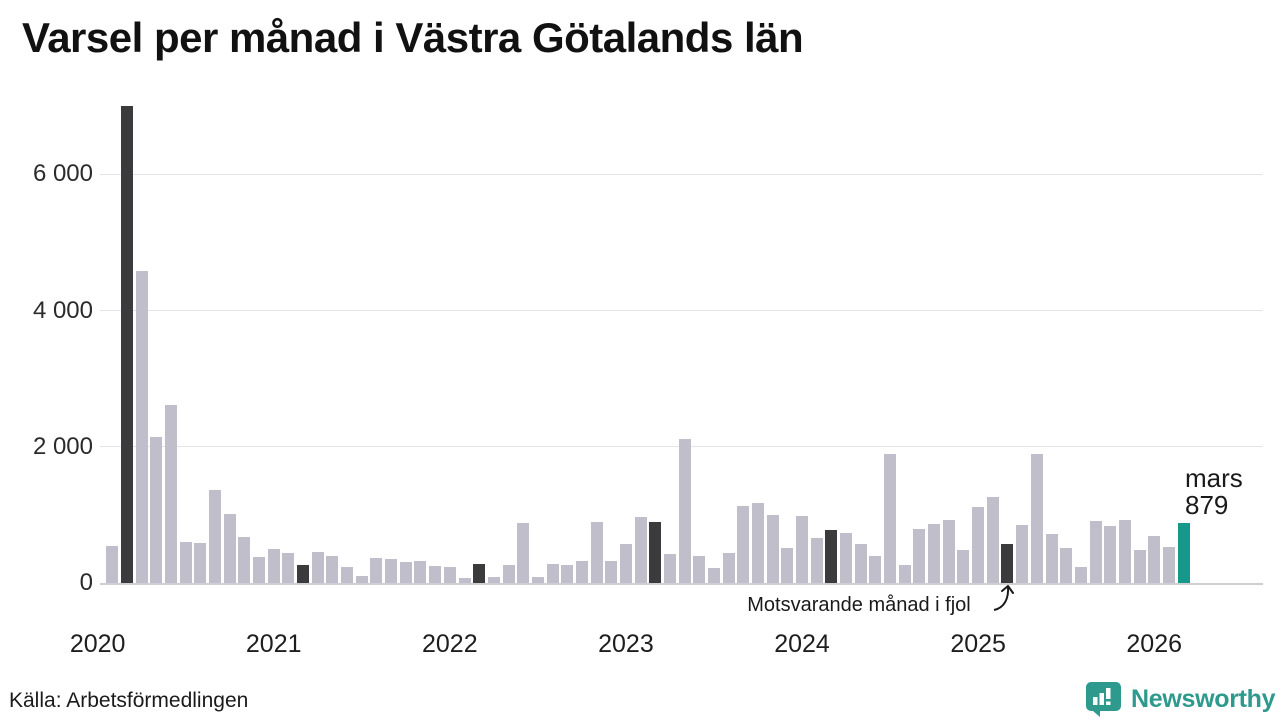  What do you see at coordinates (62, 446) in the screenshot?
I see `y-tick-label: 2 000` at bounding box center [62, 446].